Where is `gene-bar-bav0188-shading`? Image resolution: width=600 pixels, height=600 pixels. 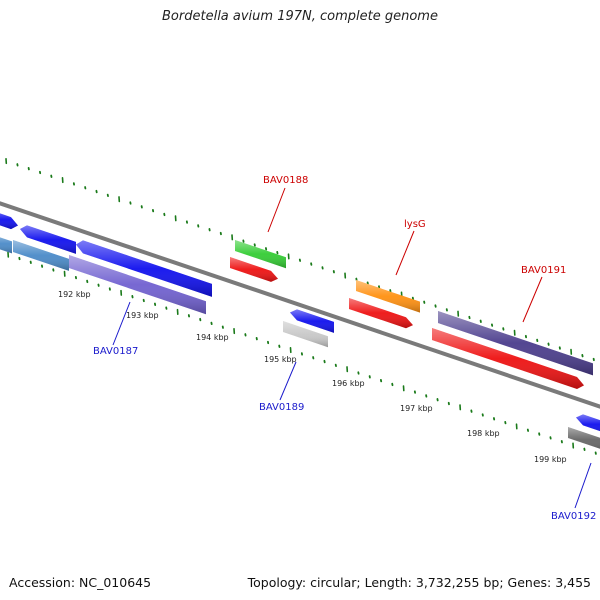 gene-bar-bav0188-shading is located at coordinates (260, 254).